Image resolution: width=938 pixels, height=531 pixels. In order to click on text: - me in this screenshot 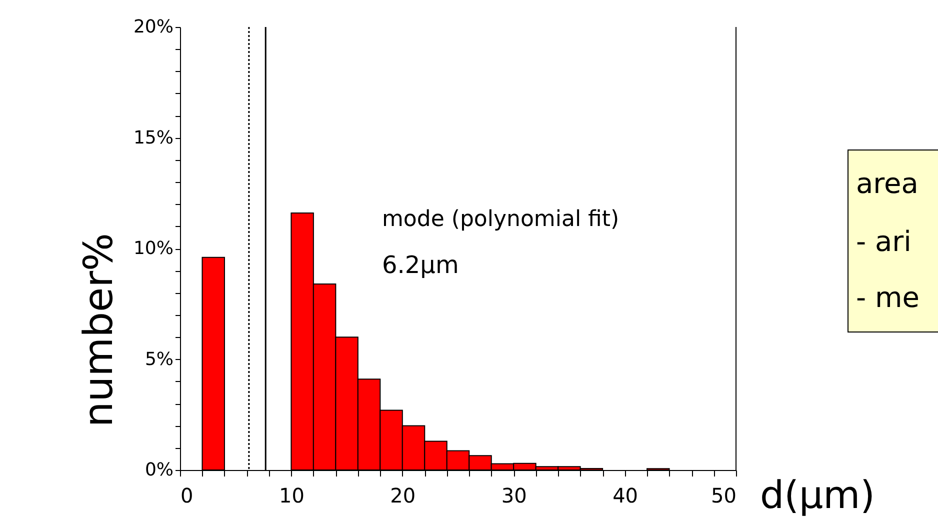, I will do `click(888, 297)`.